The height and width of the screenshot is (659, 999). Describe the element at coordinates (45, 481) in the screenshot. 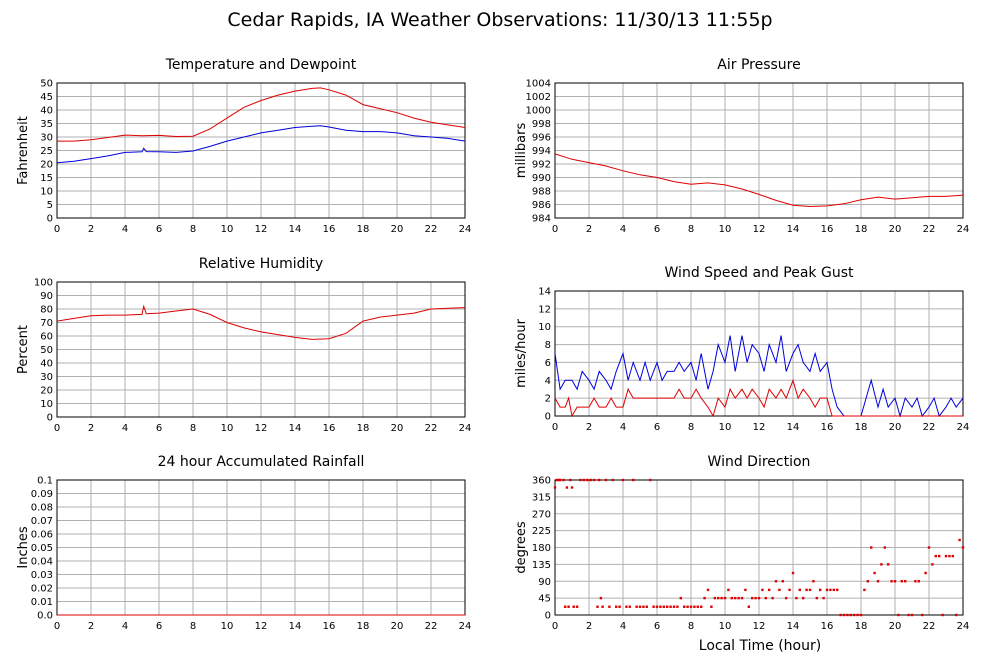

I see `y-tick-label: 0.1` at that location.